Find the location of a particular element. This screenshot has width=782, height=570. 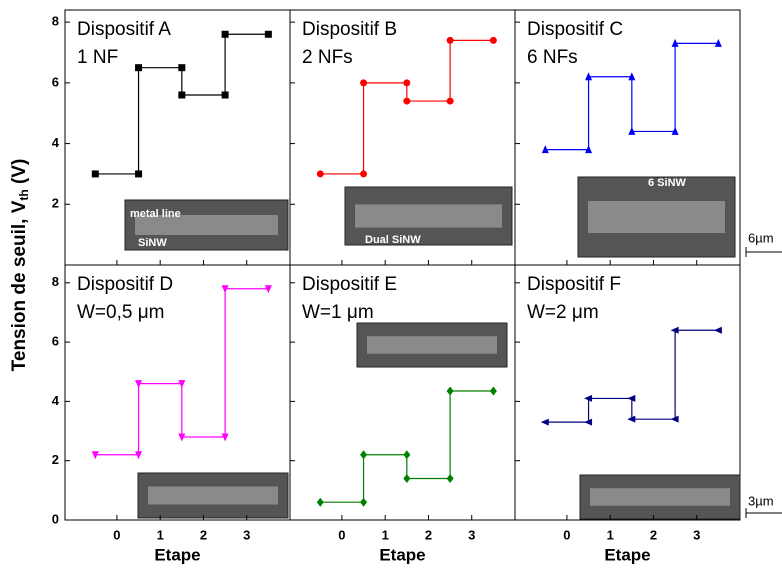

y-tick-label: 0 is located at coordinates (55, 518).